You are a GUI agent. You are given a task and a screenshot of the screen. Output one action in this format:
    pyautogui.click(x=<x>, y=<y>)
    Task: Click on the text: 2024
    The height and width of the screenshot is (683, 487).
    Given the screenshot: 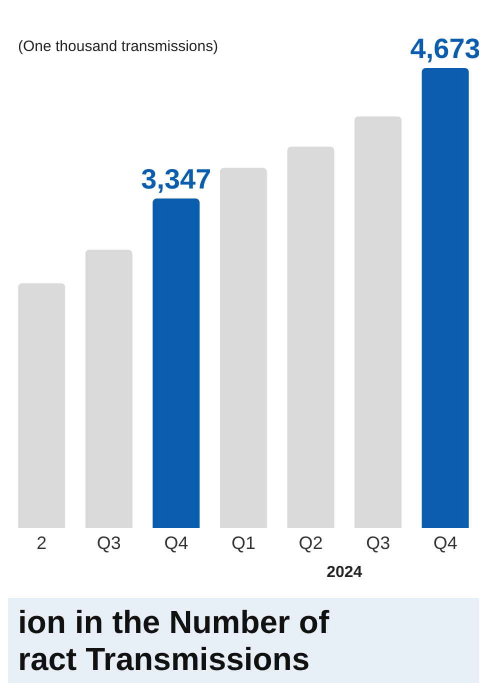 What is the action you would take?
    pyautogui.click(x=345, y=573)
    